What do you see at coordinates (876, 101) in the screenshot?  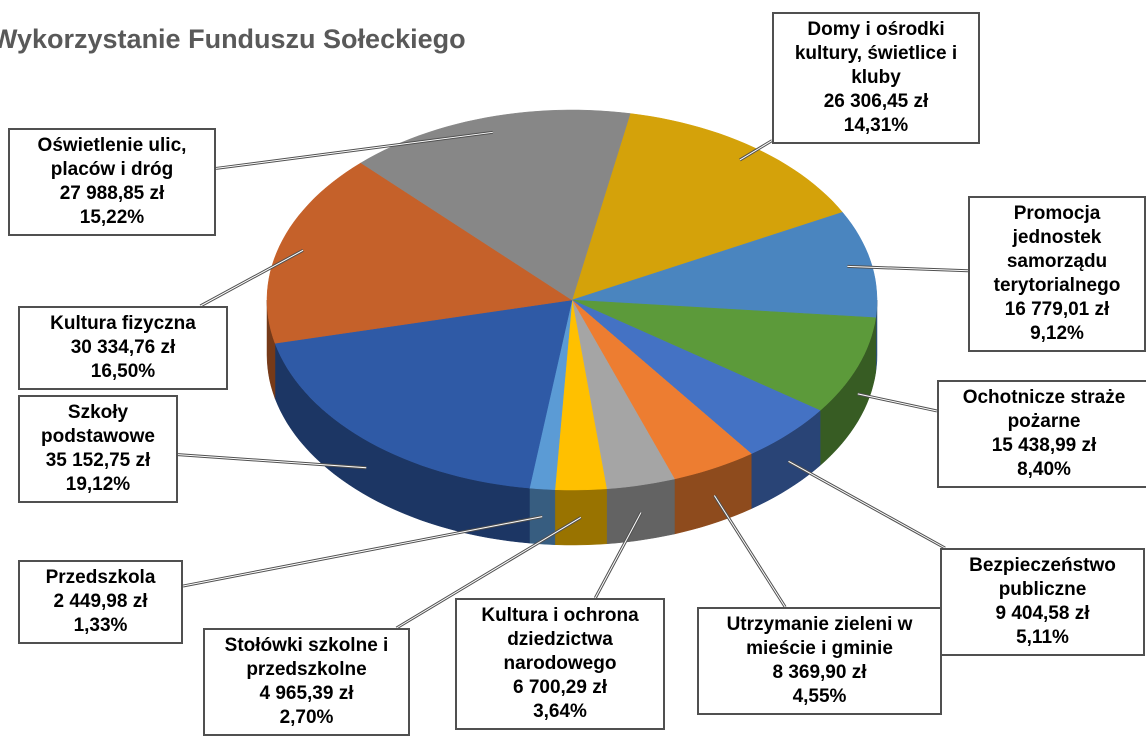 I see `label-amount: 26 306,45 zł` at bounding box center [876, 101].